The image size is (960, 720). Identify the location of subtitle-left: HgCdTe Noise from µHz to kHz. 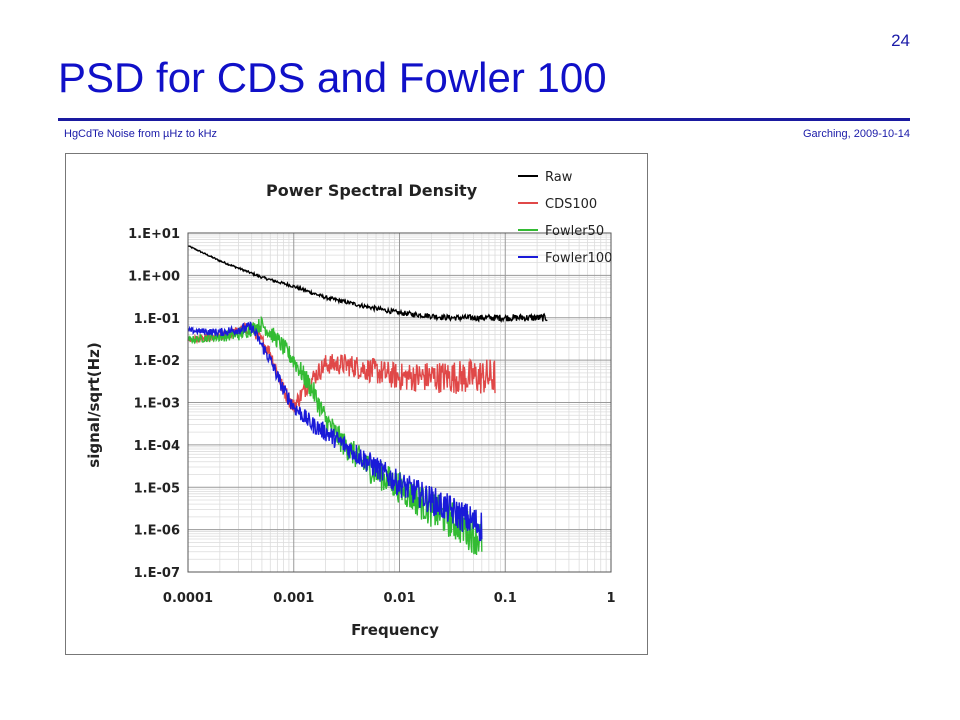
(141, 134).